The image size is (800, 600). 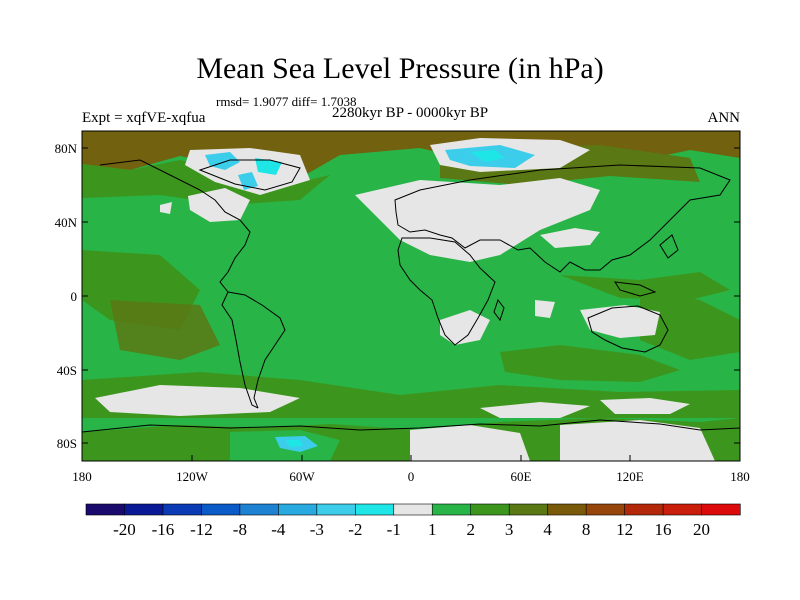 What do you see at coordinates (67, 370) in the screenshot?
I see `lat-tick-40s: 40S` at bounding box center [67, 370].